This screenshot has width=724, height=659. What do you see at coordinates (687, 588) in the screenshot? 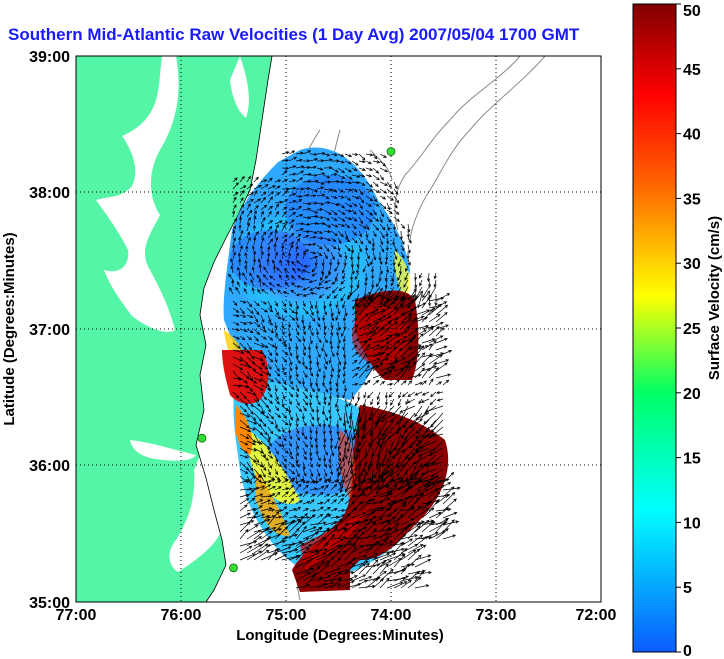
I see `colorbar-tick-label: 5` at bounding box center [687, 588].